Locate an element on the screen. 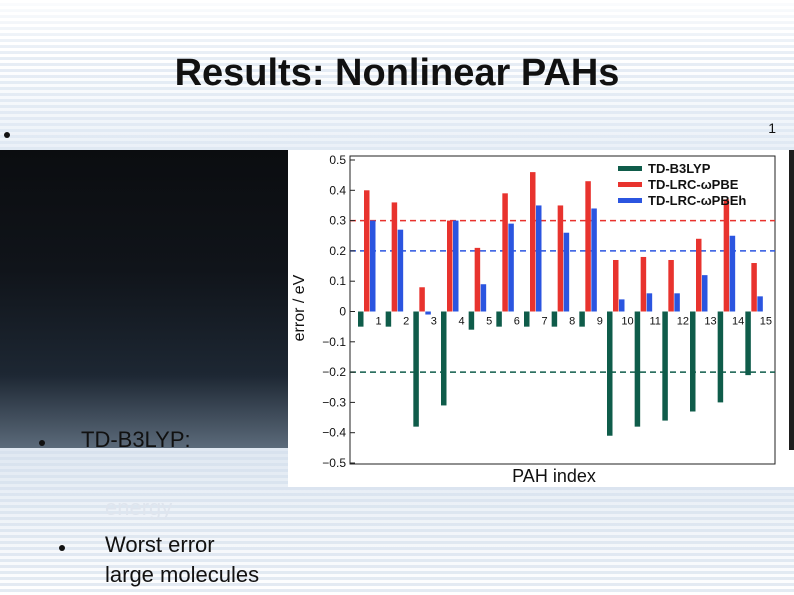 The image size is (794, 595). legend-label: TD-LRC-ωPBE is located at coordinates (693, 184).